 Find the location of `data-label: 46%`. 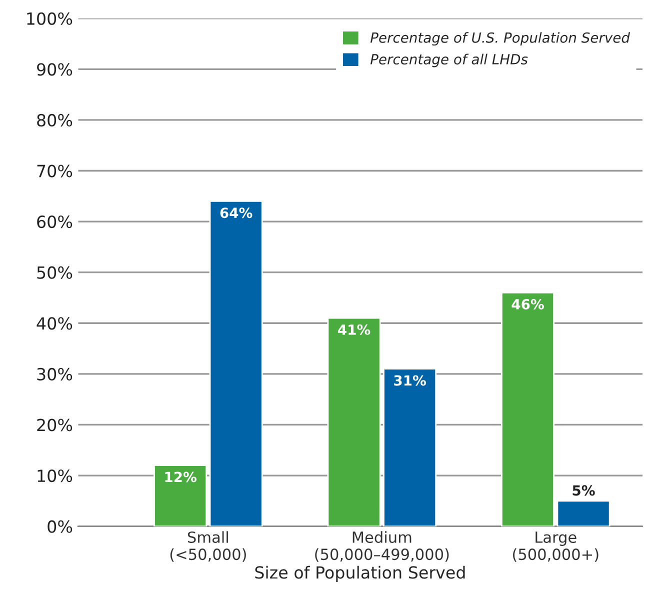

data-label: 46% is located at coordinates (528, 304).